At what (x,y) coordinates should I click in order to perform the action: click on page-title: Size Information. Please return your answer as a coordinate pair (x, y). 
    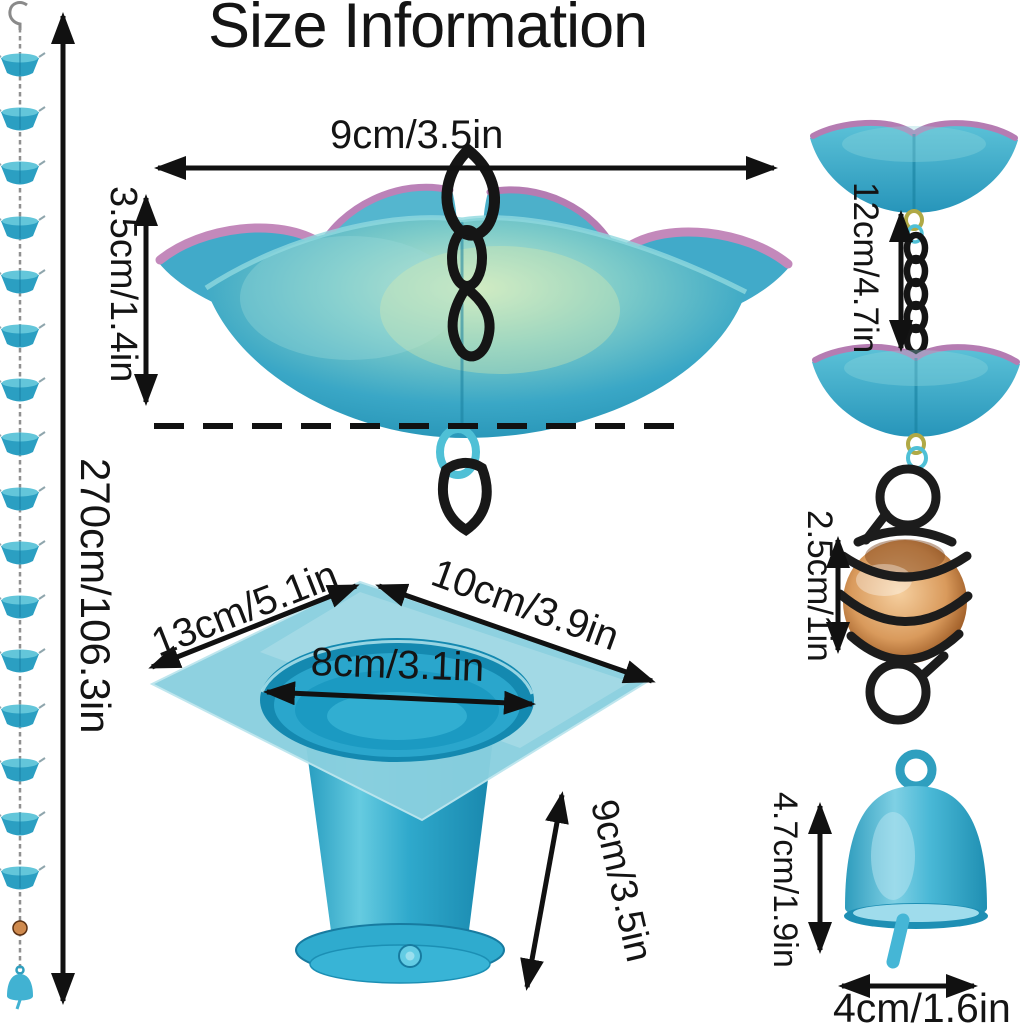
    Looking at the image, I should click on (428, 30).